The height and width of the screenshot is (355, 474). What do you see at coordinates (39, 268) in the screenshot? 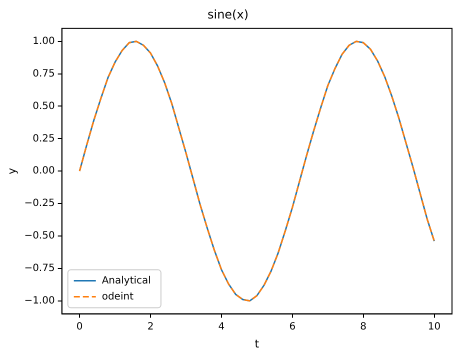
I see `y-tick-label: −0.75` at bounding box center [39, 268].